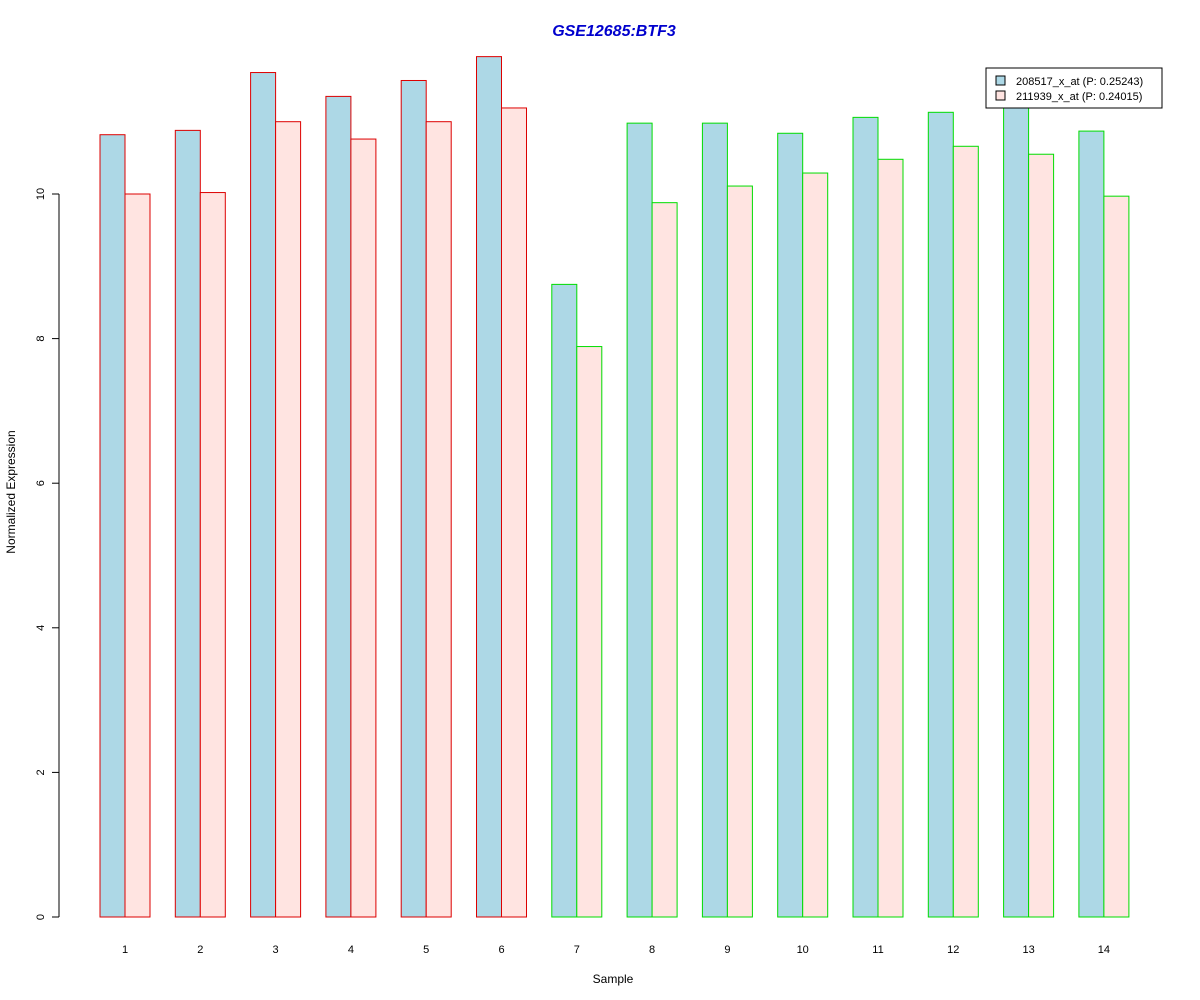  I want to click on y-tick-label: 0, so click(41, 917).